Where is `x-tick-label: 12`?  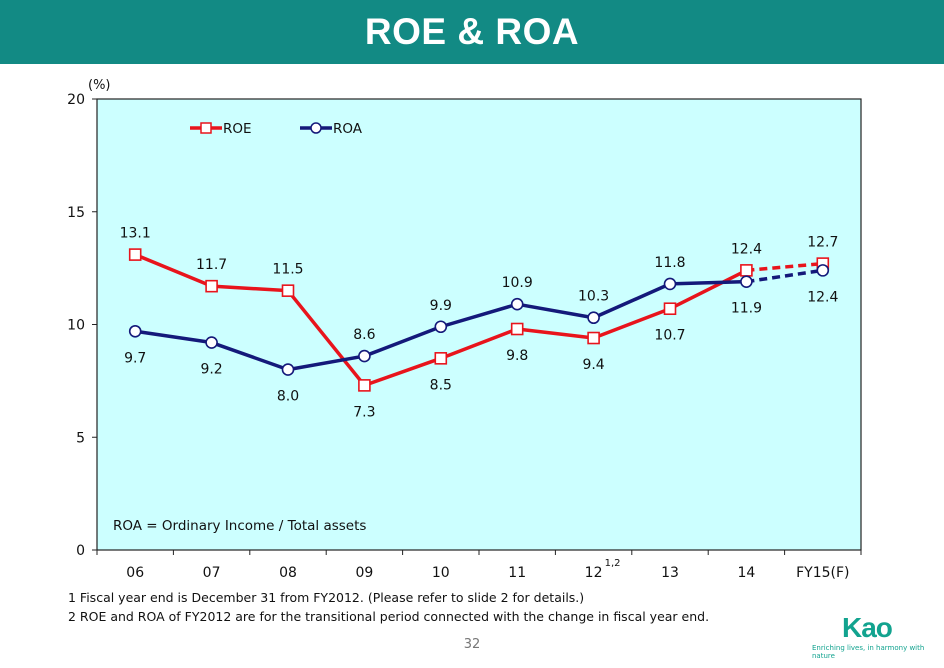
x-tick-label: 12 is located at coordinates (594, 573).